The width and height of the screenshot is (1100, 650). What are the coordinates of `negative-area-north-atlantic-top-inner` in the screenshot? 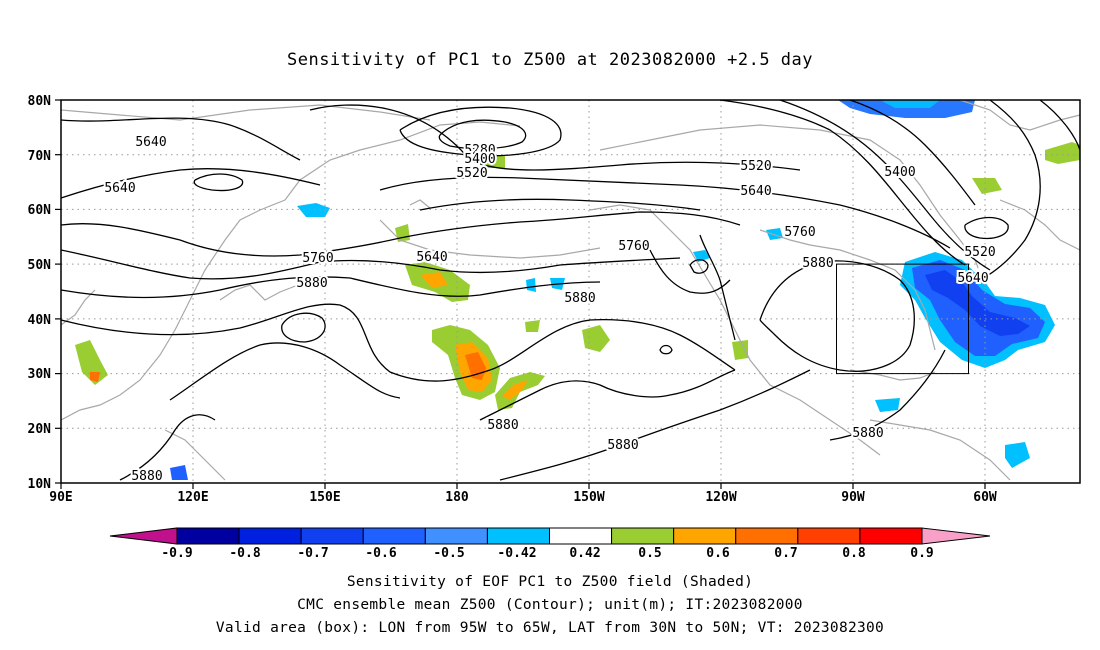 It's located at (910, 104).